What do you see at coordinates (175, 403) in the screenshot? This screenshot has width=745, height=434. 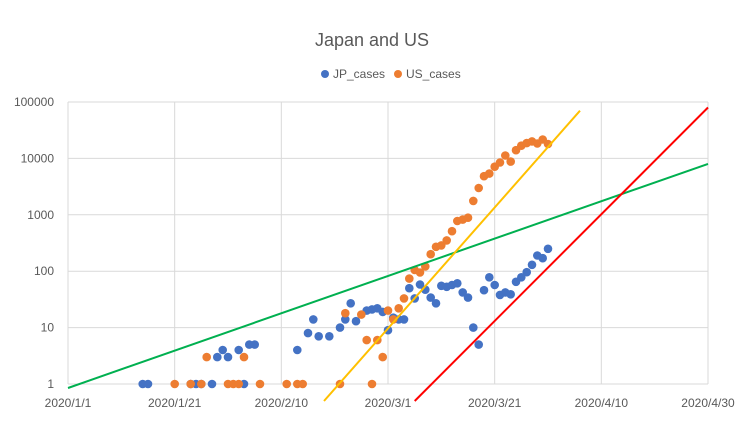 I see `x-tick-label: 2020/1/21` at bounding box center [175, 403].